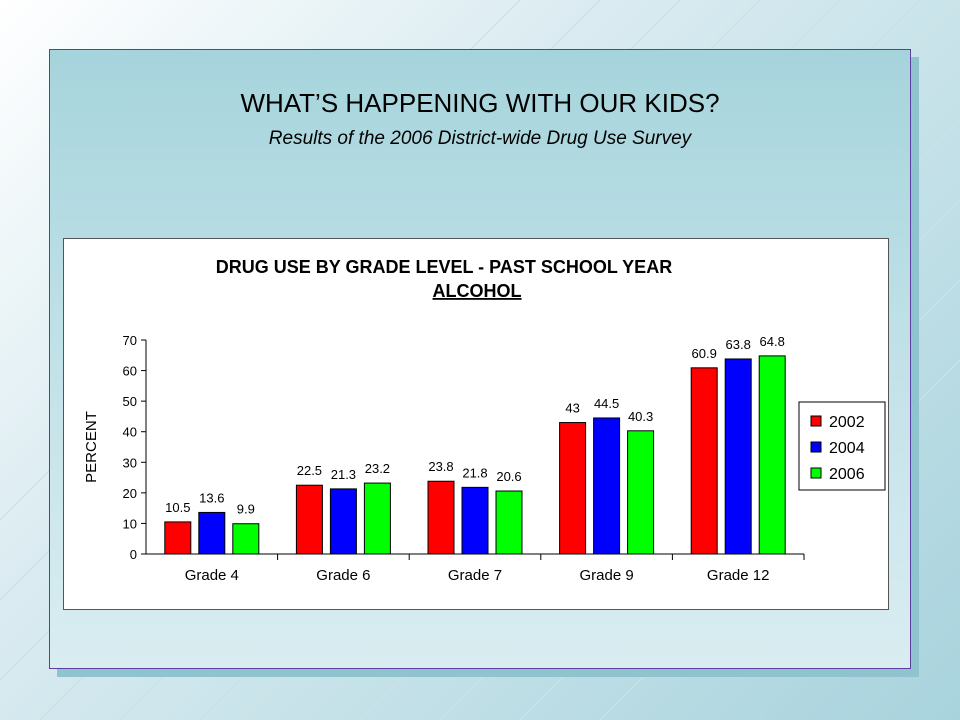  Describe the element at coordinates (343, 575) in the screenshot. I see `x-tick-label: Grade 6` at that location.